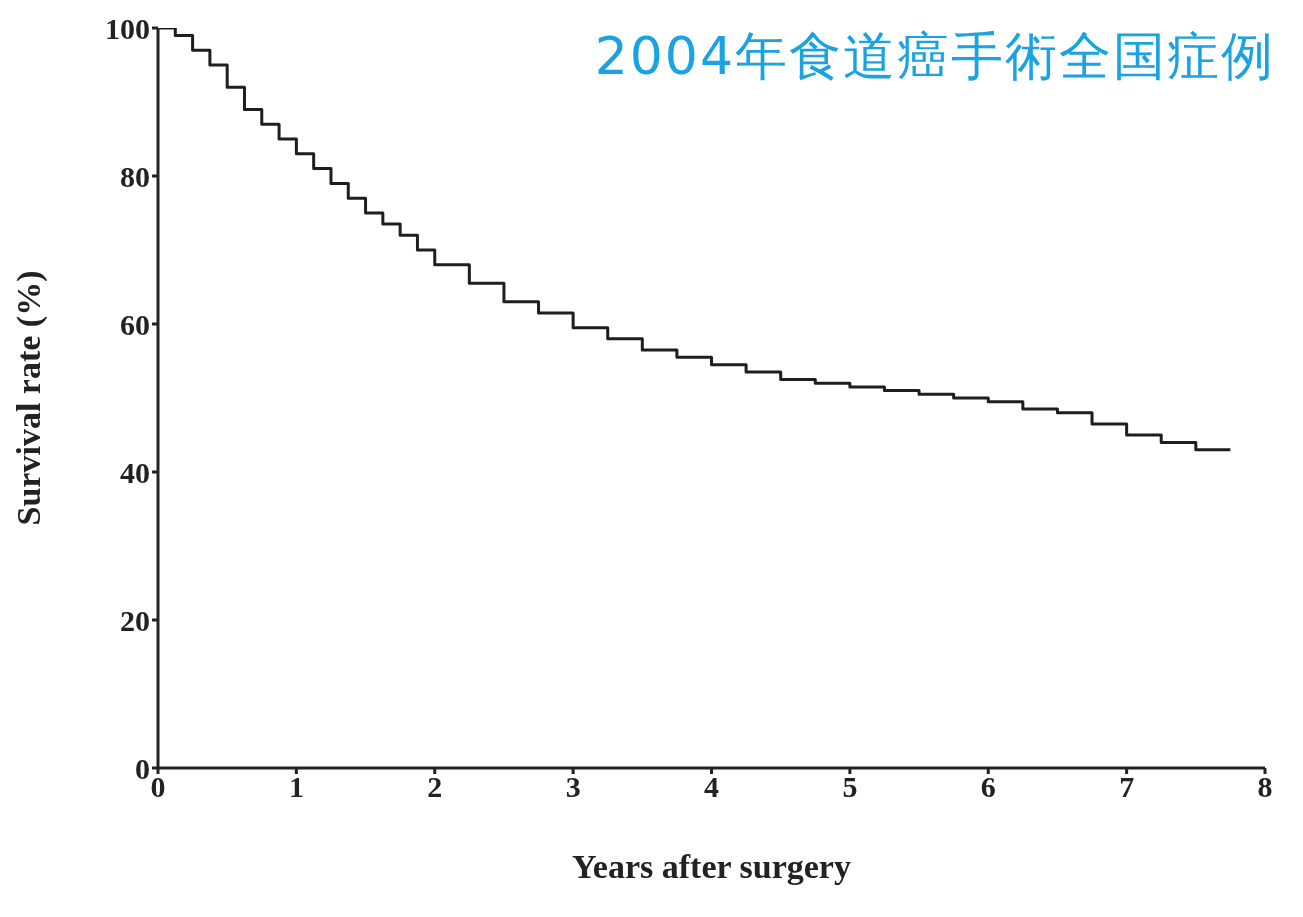 The width and height of the screenshot is (1303, 917). What do you see at coordinates (850, 787) in the screenshot?
I see `x-tick-label: 5` at bounding box center [850, 787].